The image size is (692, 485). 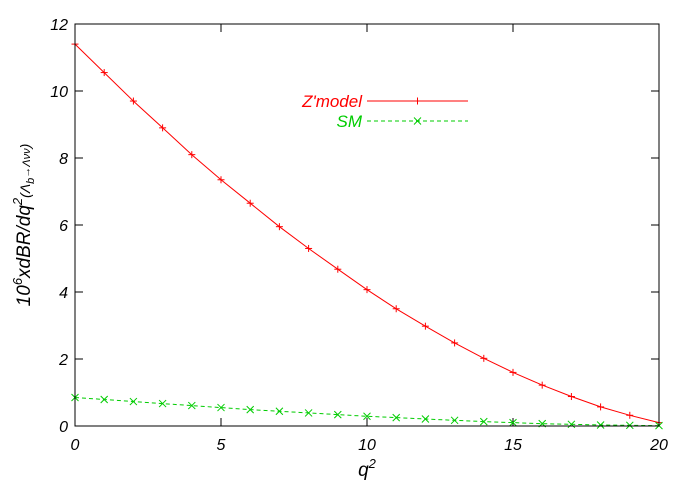 What do you see at coordinates (372, 463) in the screenshot?
I see `x-axis-title-sup: 2` at bounding box center [372, 463].